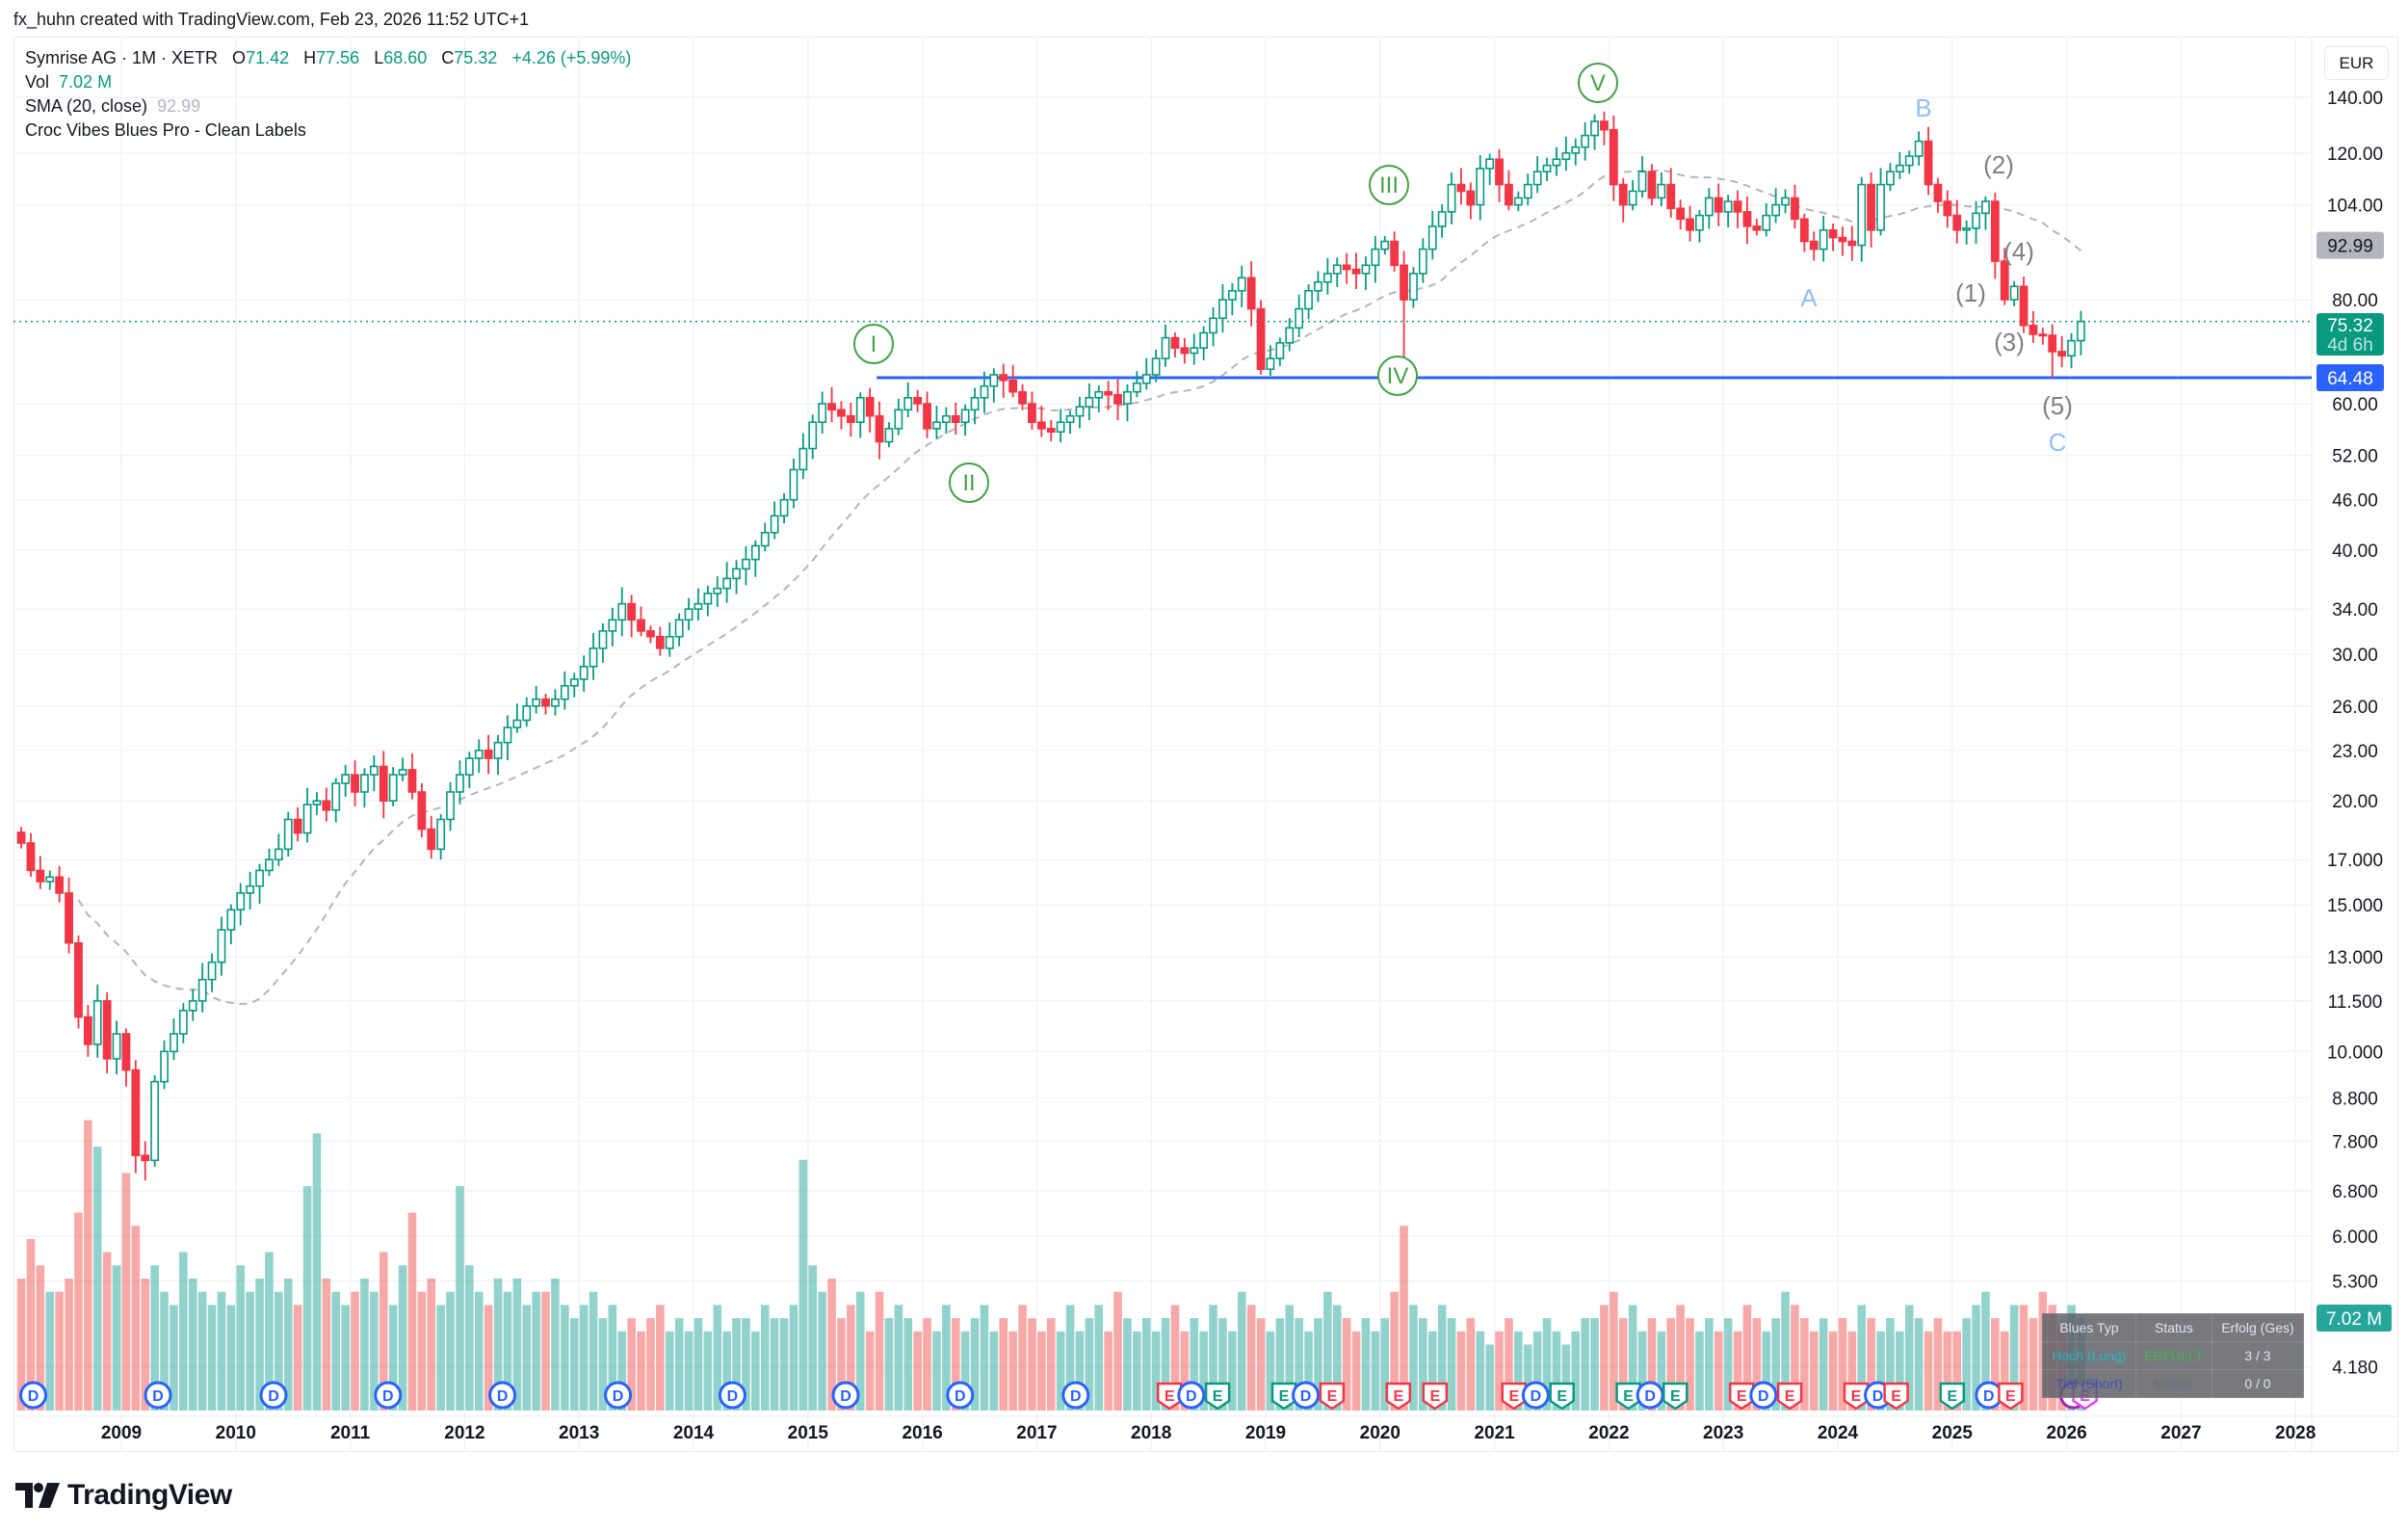 The image size is (2408, 1531). Describe the element at coordinates (37, 82) in the screenshot. I see `volume-label: Vol` at that location.